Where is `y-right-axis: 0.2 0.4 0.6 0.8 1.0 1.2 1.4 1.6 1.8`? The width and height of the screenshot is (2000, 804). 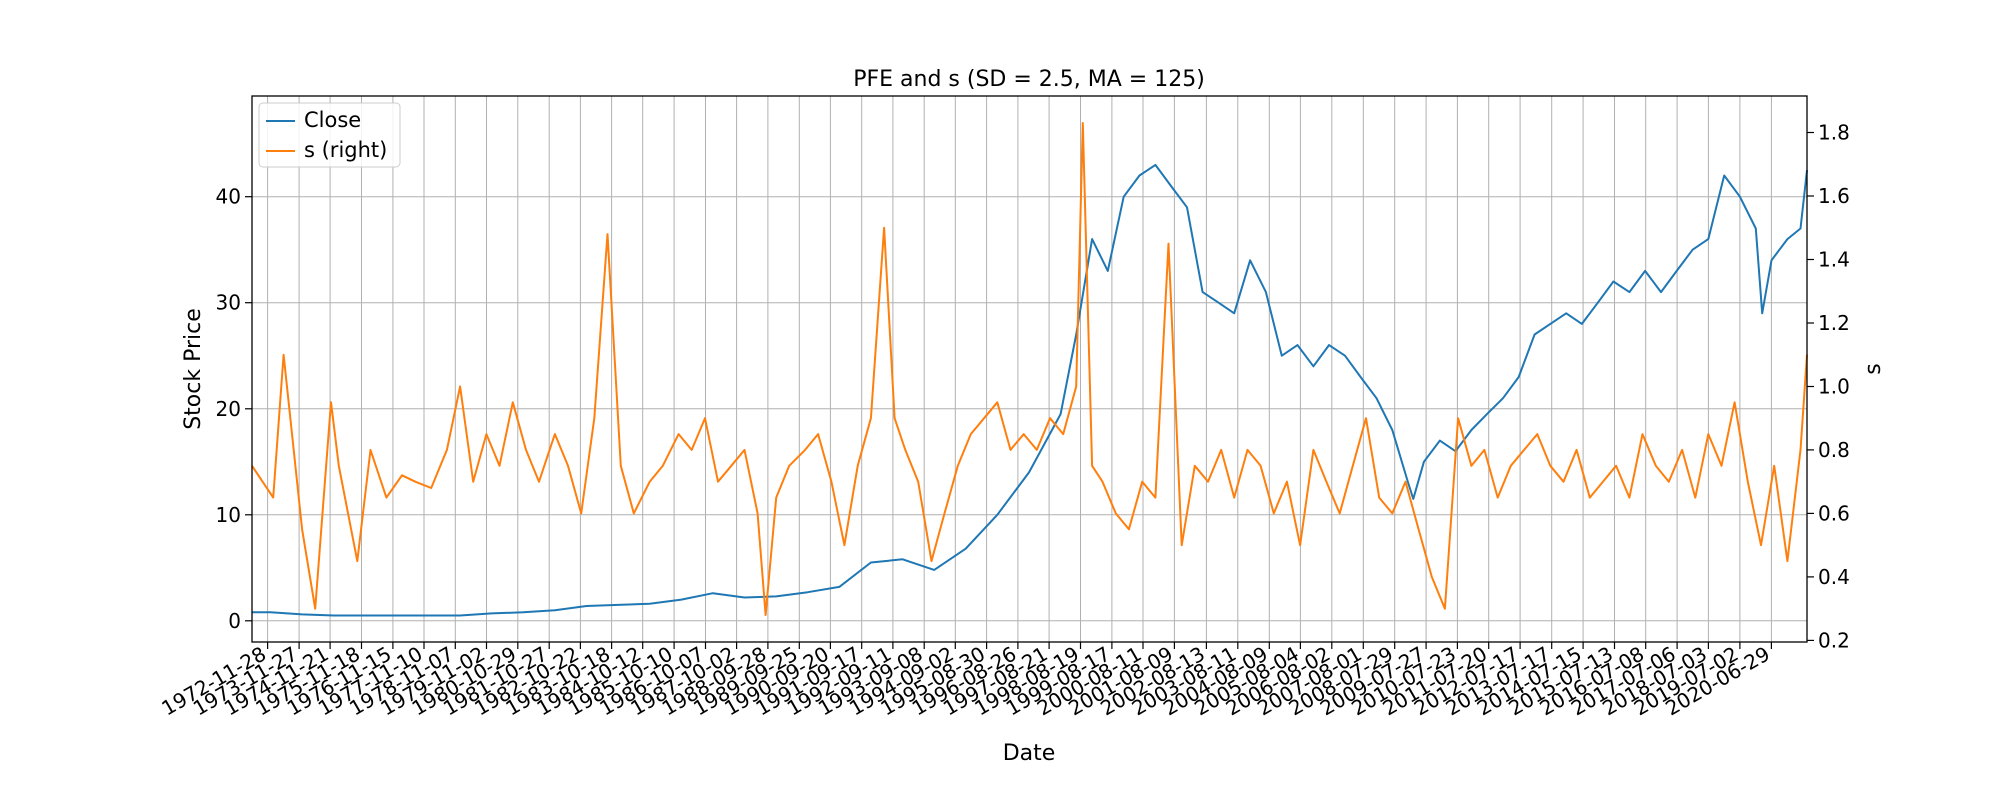
y-right-axis: 0.2 0.4 0.6 0.8 1.0 1.2 1.4 1.6 1.8 is located at coordinates (1828, 386).